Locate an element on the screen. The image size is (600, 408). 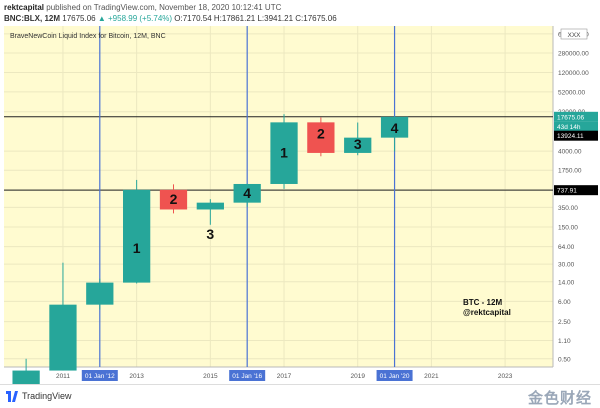
price-label: 17675.06 is located at coordinates (570, 117).